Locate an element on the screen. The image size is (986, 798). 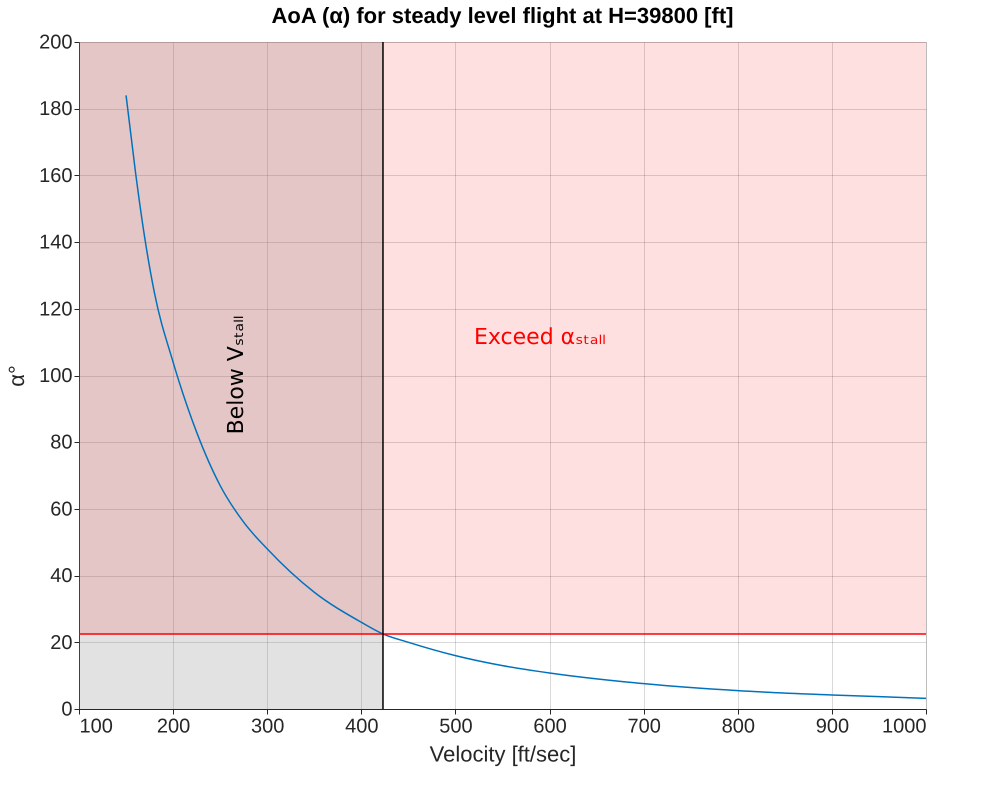
y-tick-label: 180 is located at coordinates (55, 109).